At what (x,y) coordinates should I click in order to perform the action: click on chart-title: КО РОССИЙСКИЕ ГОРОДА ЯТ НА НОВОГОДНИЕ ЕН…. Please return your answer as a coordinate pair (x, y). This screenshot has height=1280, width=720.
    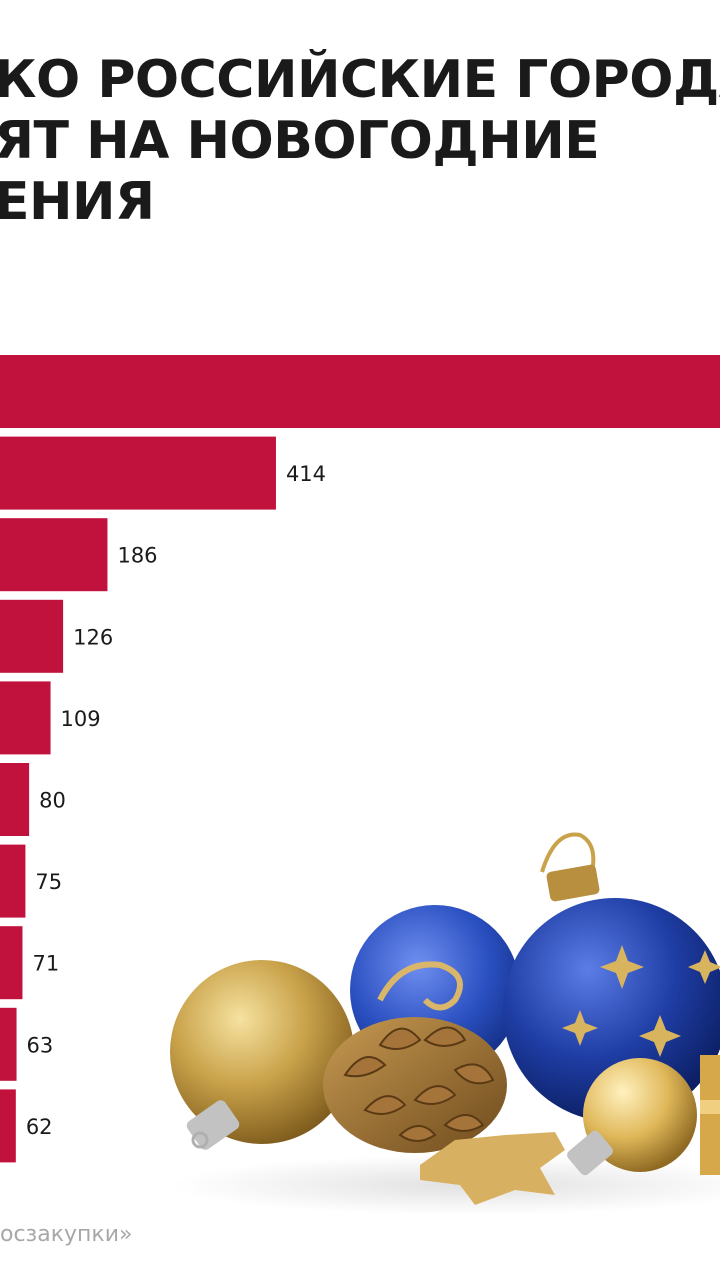
    Looking at the image, I should click on (360, 141).